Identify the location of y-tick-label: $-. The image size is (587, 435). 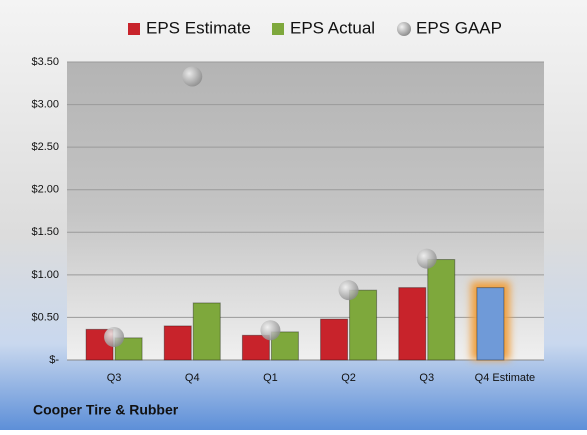
(54, 360).